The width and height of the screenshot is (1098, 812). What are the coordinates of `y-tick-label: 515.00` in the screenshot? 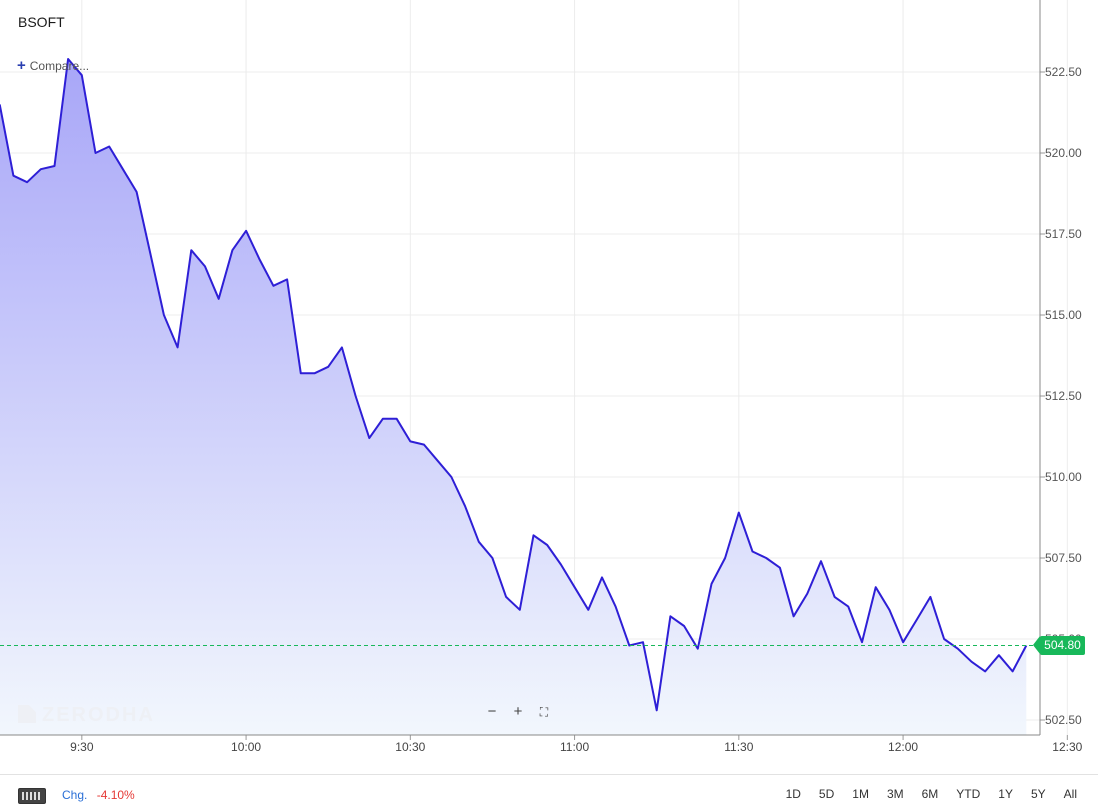 It's located at (1063, 315).